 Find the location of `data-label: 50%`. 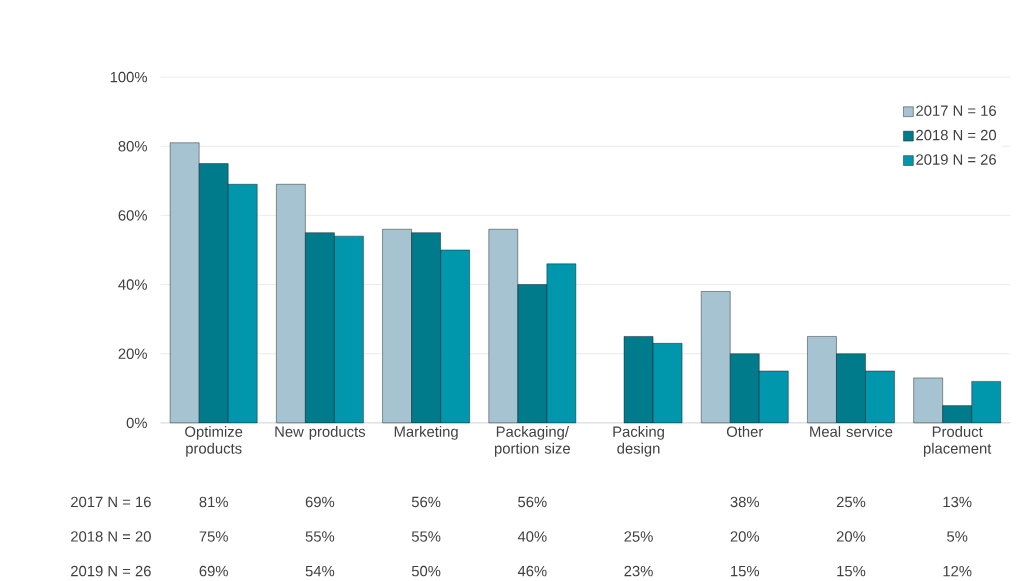

data-label: 50% is located at coordinates (426, 571).